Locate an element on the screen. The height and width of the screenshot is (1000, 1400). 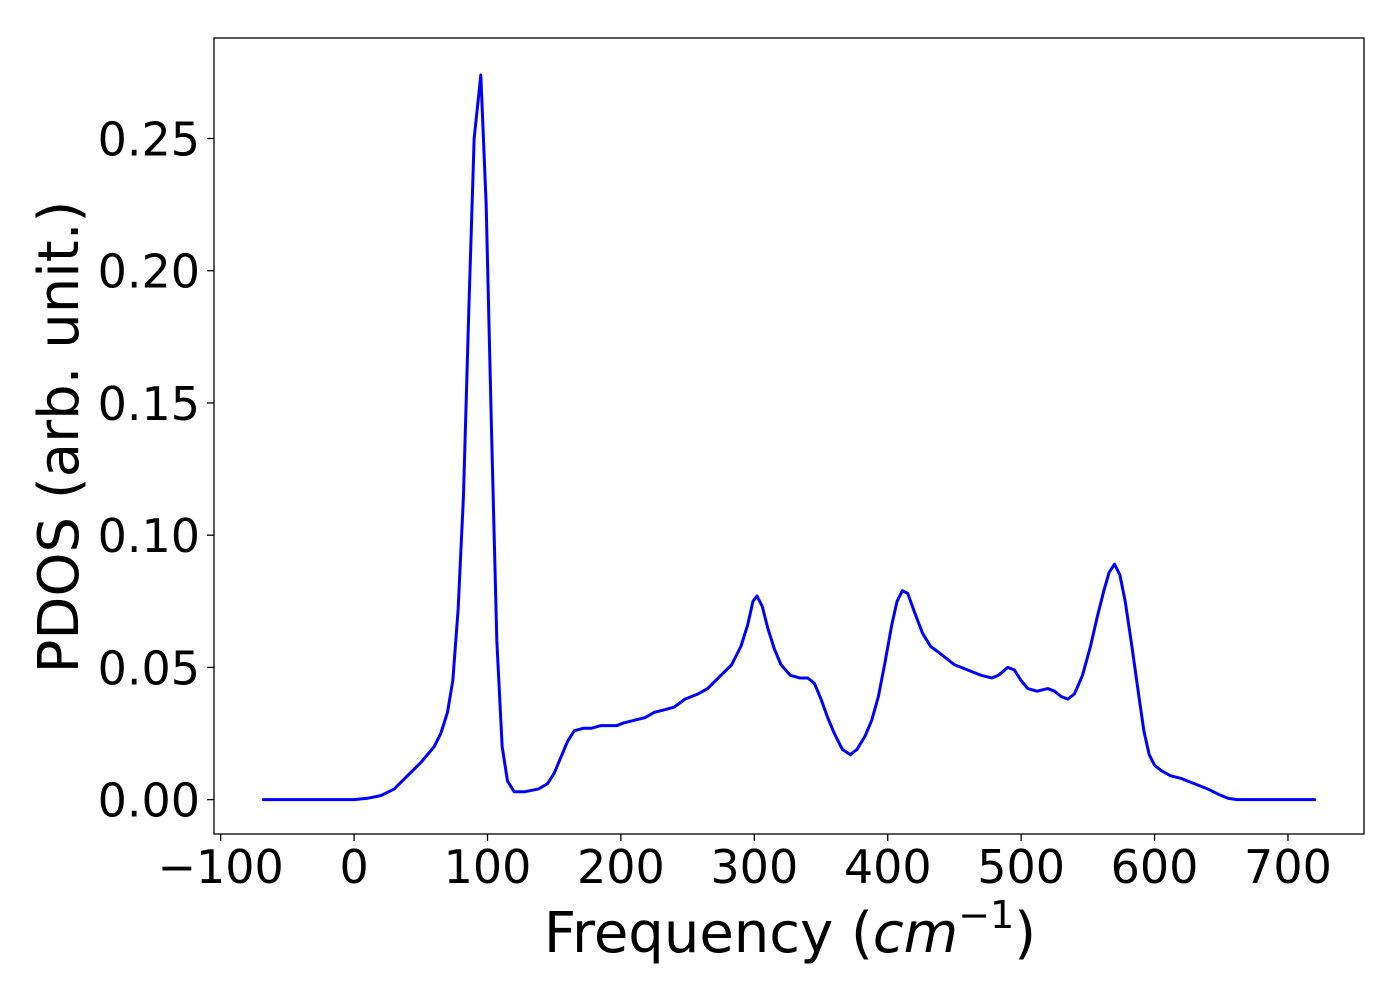
x-tick-label: 500 is located at coordinates (1021, 867).